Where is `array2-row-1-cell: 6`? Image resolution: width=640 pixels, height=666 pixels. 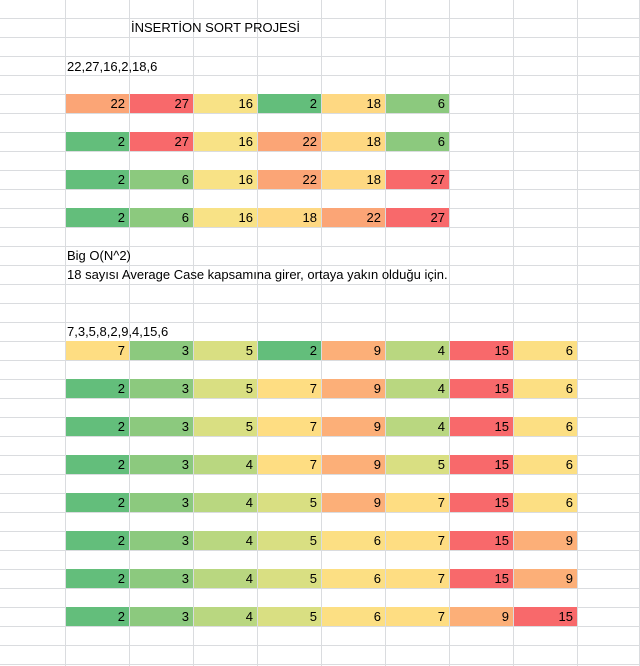 array2-row-1-cell: 6 is located at coordinates (545, 350).